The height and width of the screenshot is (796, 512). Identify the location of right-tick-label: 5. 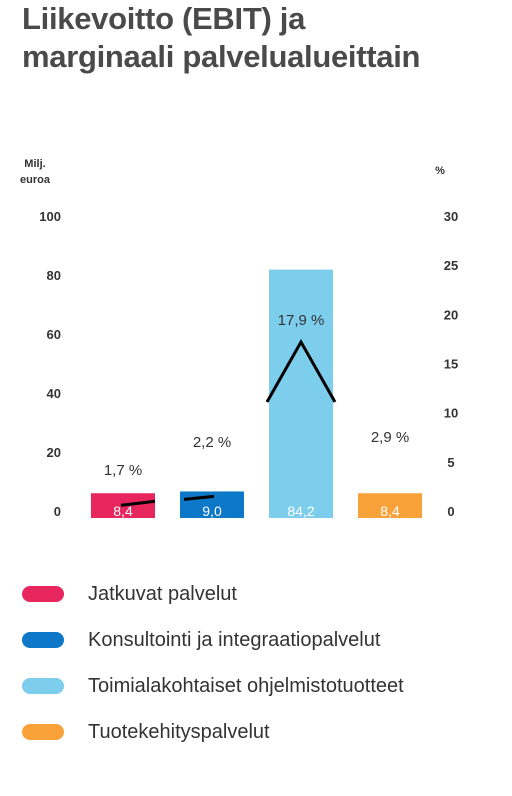
(450, 462).